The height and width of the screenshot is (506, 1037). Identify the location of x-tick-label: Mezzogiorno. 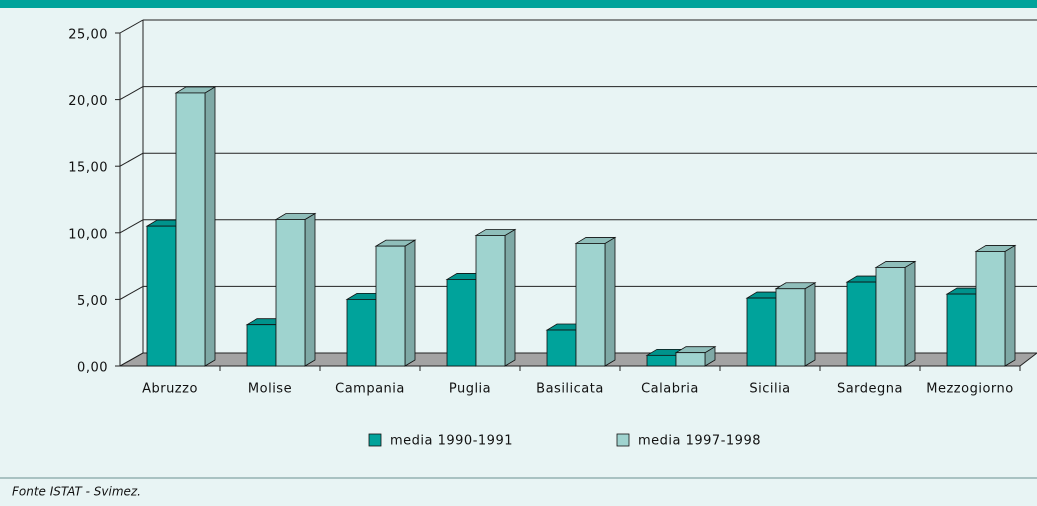
(969, 389).